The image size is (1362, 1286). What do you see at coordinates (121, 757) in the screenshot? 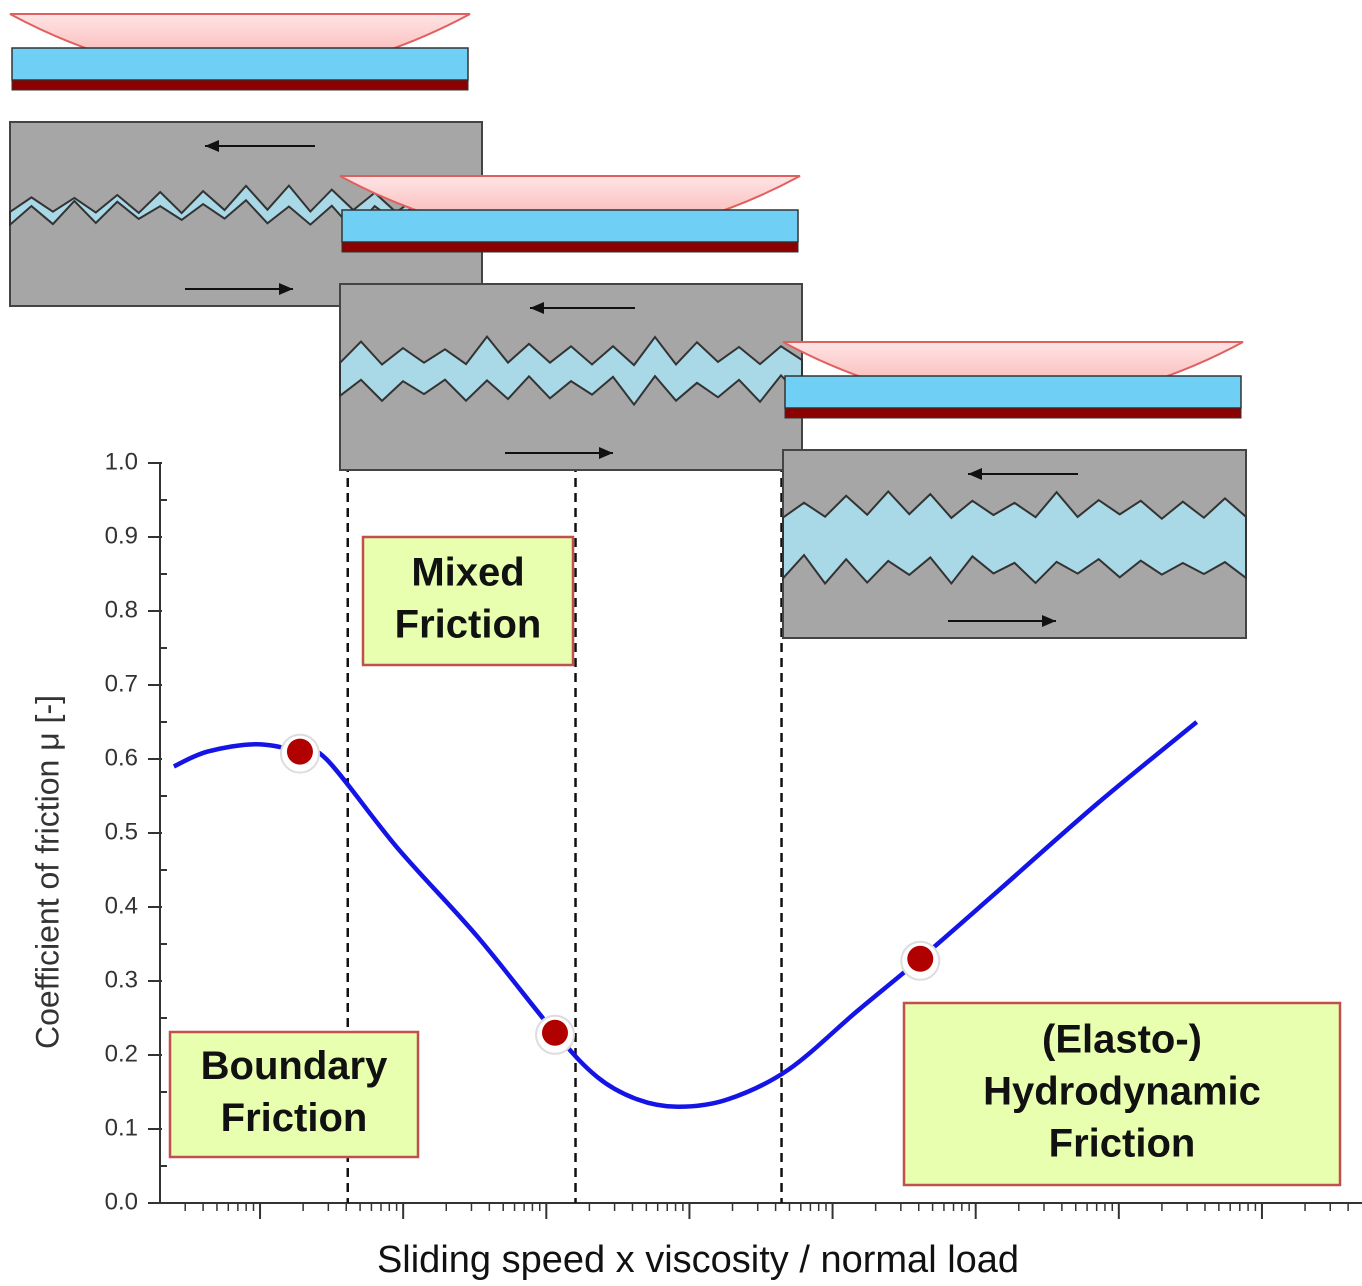
I see `y-tick-label: 0.6` at bounding box center [121, 757].